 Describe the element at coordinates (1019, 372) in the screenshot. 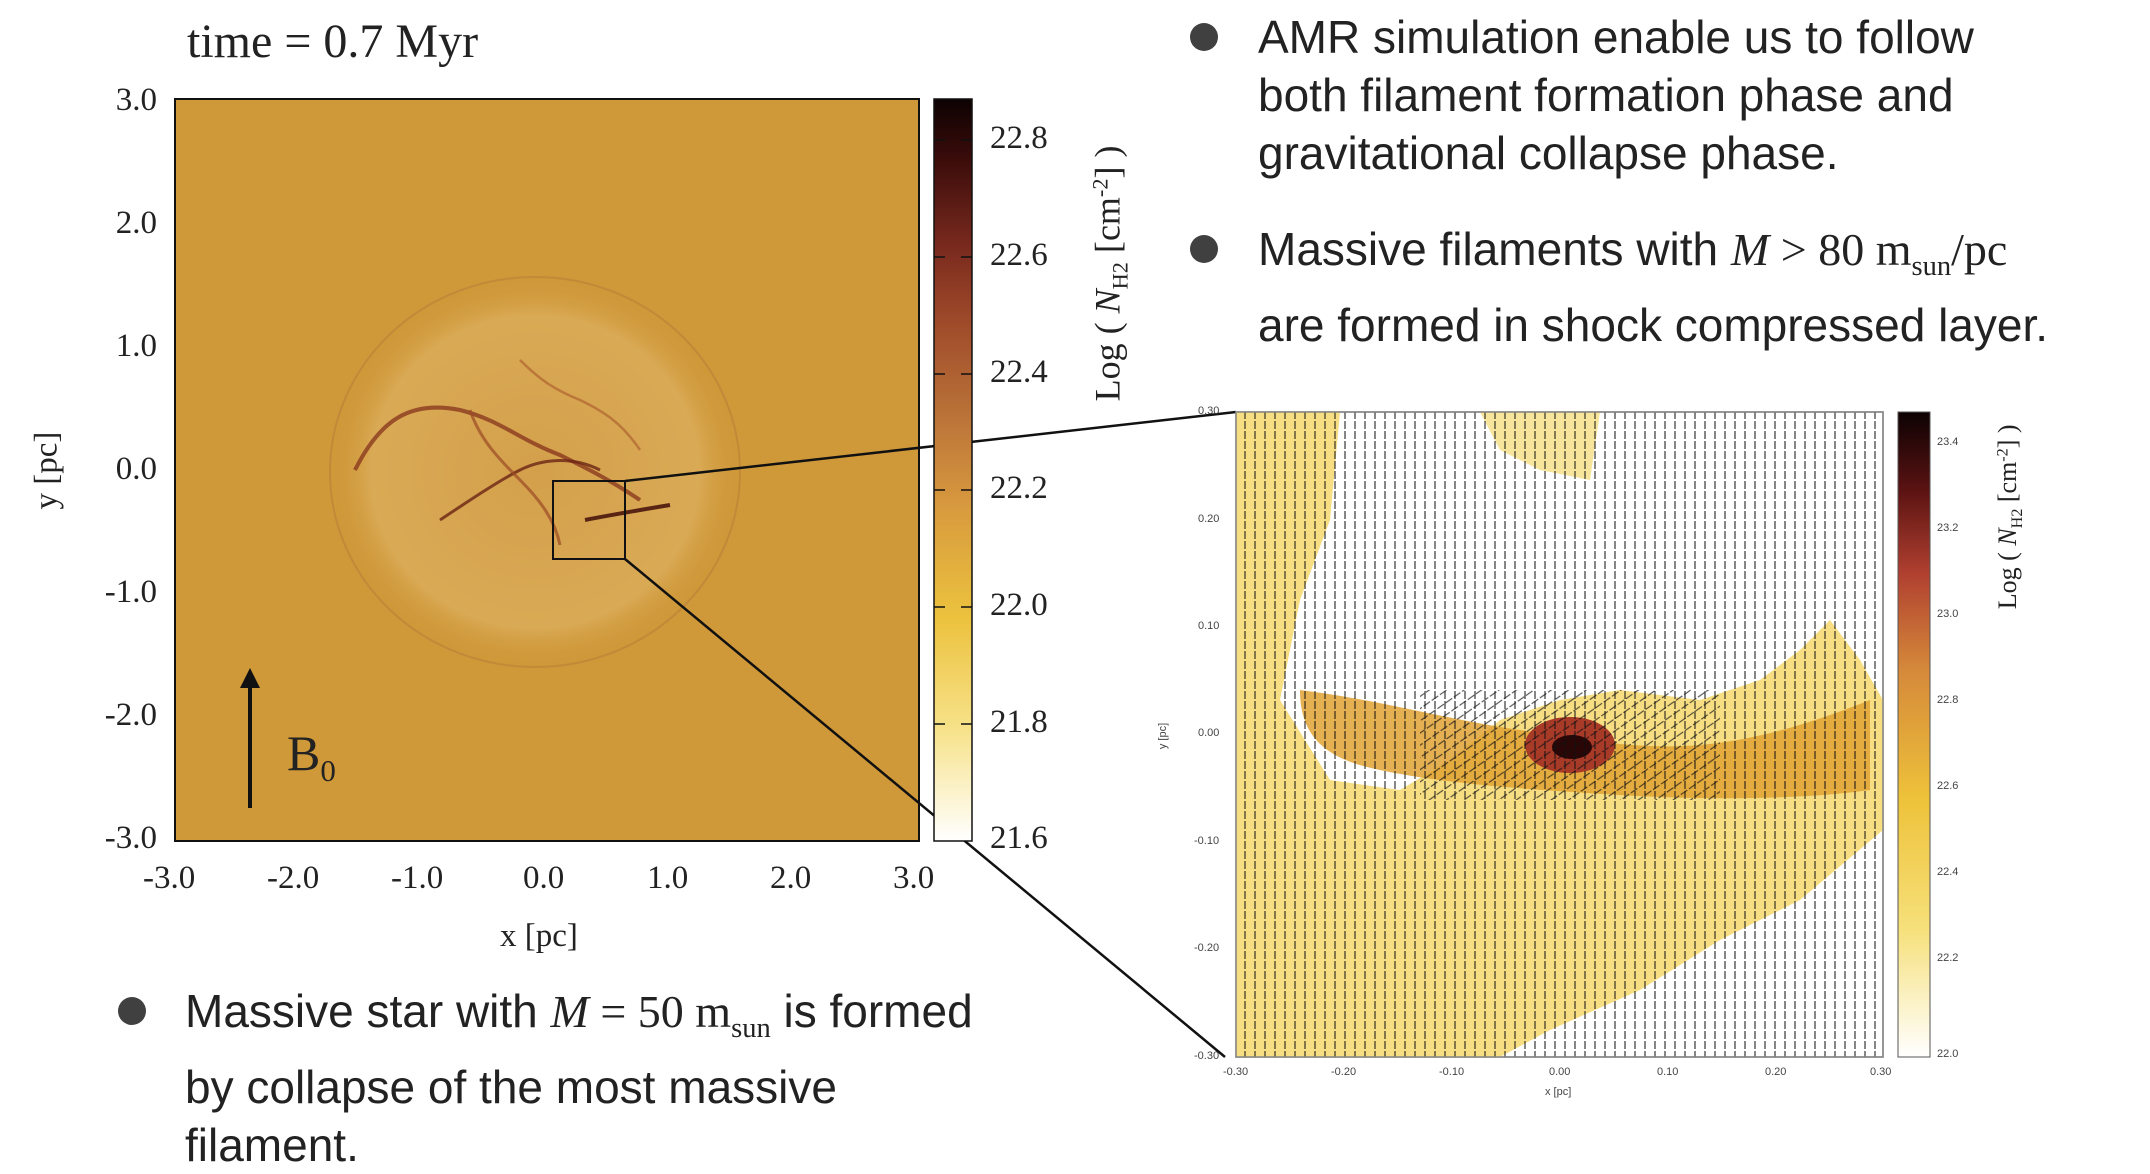

I see `main-cb-tick: 22.4` at that location.